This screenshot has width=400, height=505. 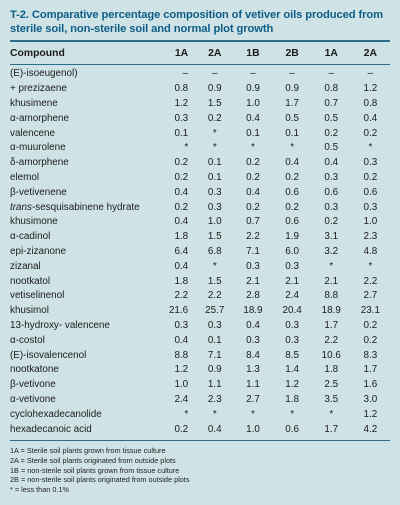 What do you see at coordinates (215, 53) in the screenshot?
I see `header-col-2: 2A` at bounding box center [215, 53].